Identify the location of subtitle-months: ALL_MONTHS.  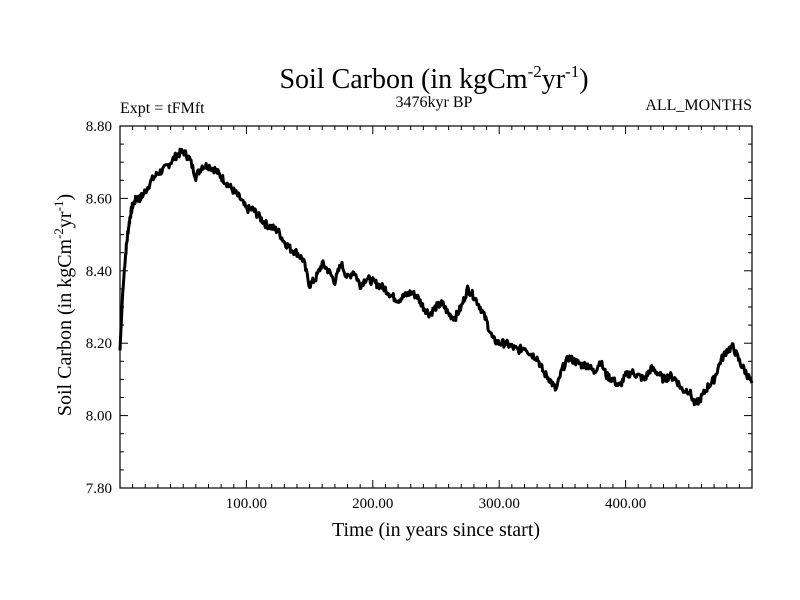
(698, 105).